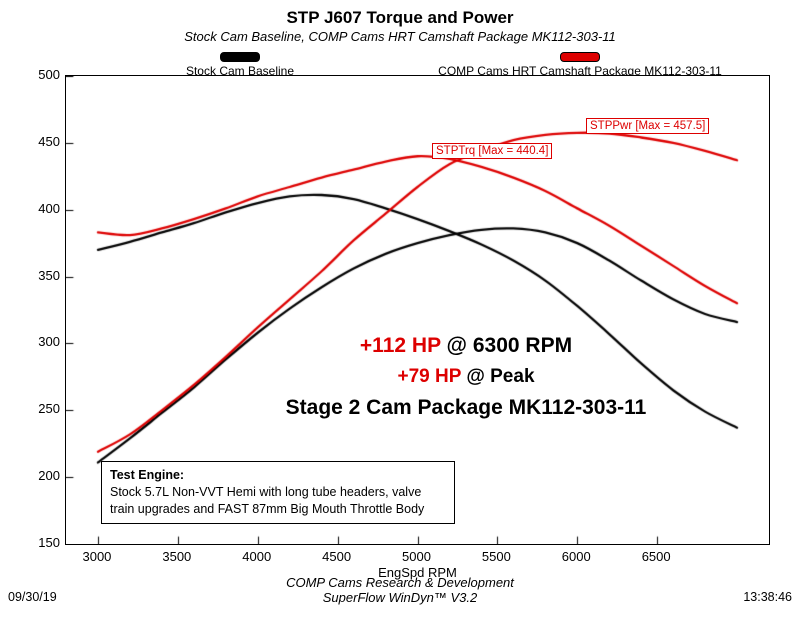  What do you see at coordinates (240, 71) in the screenshot?
I see `legend-label-stock: Stock Cam Baseline` at bounding box center [240, 71].